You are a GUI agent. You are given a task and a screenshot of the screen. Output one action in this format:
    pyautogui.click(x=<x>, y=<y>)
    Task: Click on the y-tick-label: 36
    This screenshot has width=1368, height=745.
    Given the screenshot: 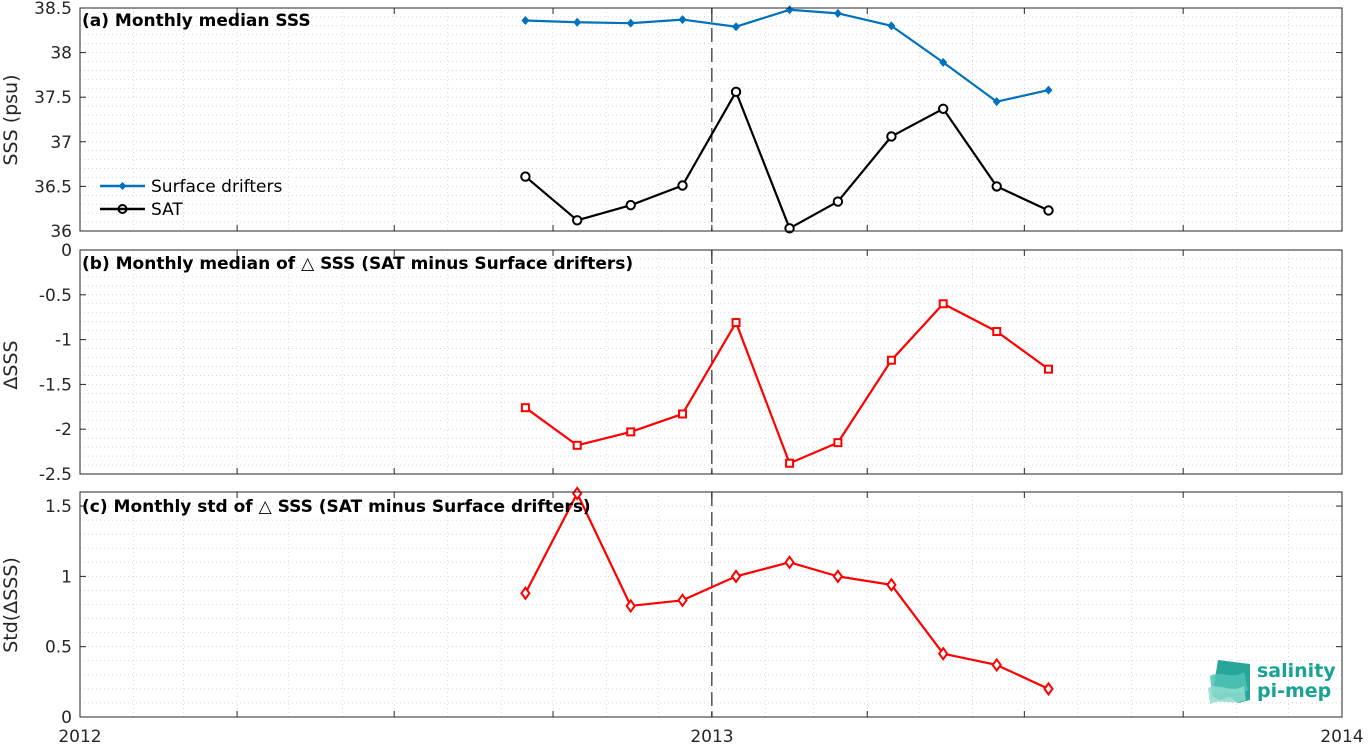 What is the action you would take?
    pyautogui.click(x=61, y=232)
    